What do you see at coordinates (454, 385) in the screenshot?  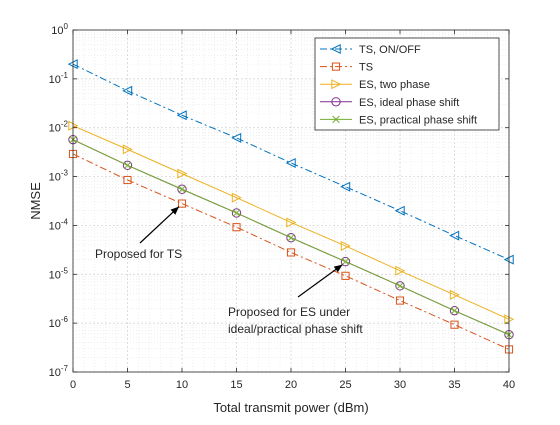 I see `x-tick-label: 35` at bounding box center [454, 385].